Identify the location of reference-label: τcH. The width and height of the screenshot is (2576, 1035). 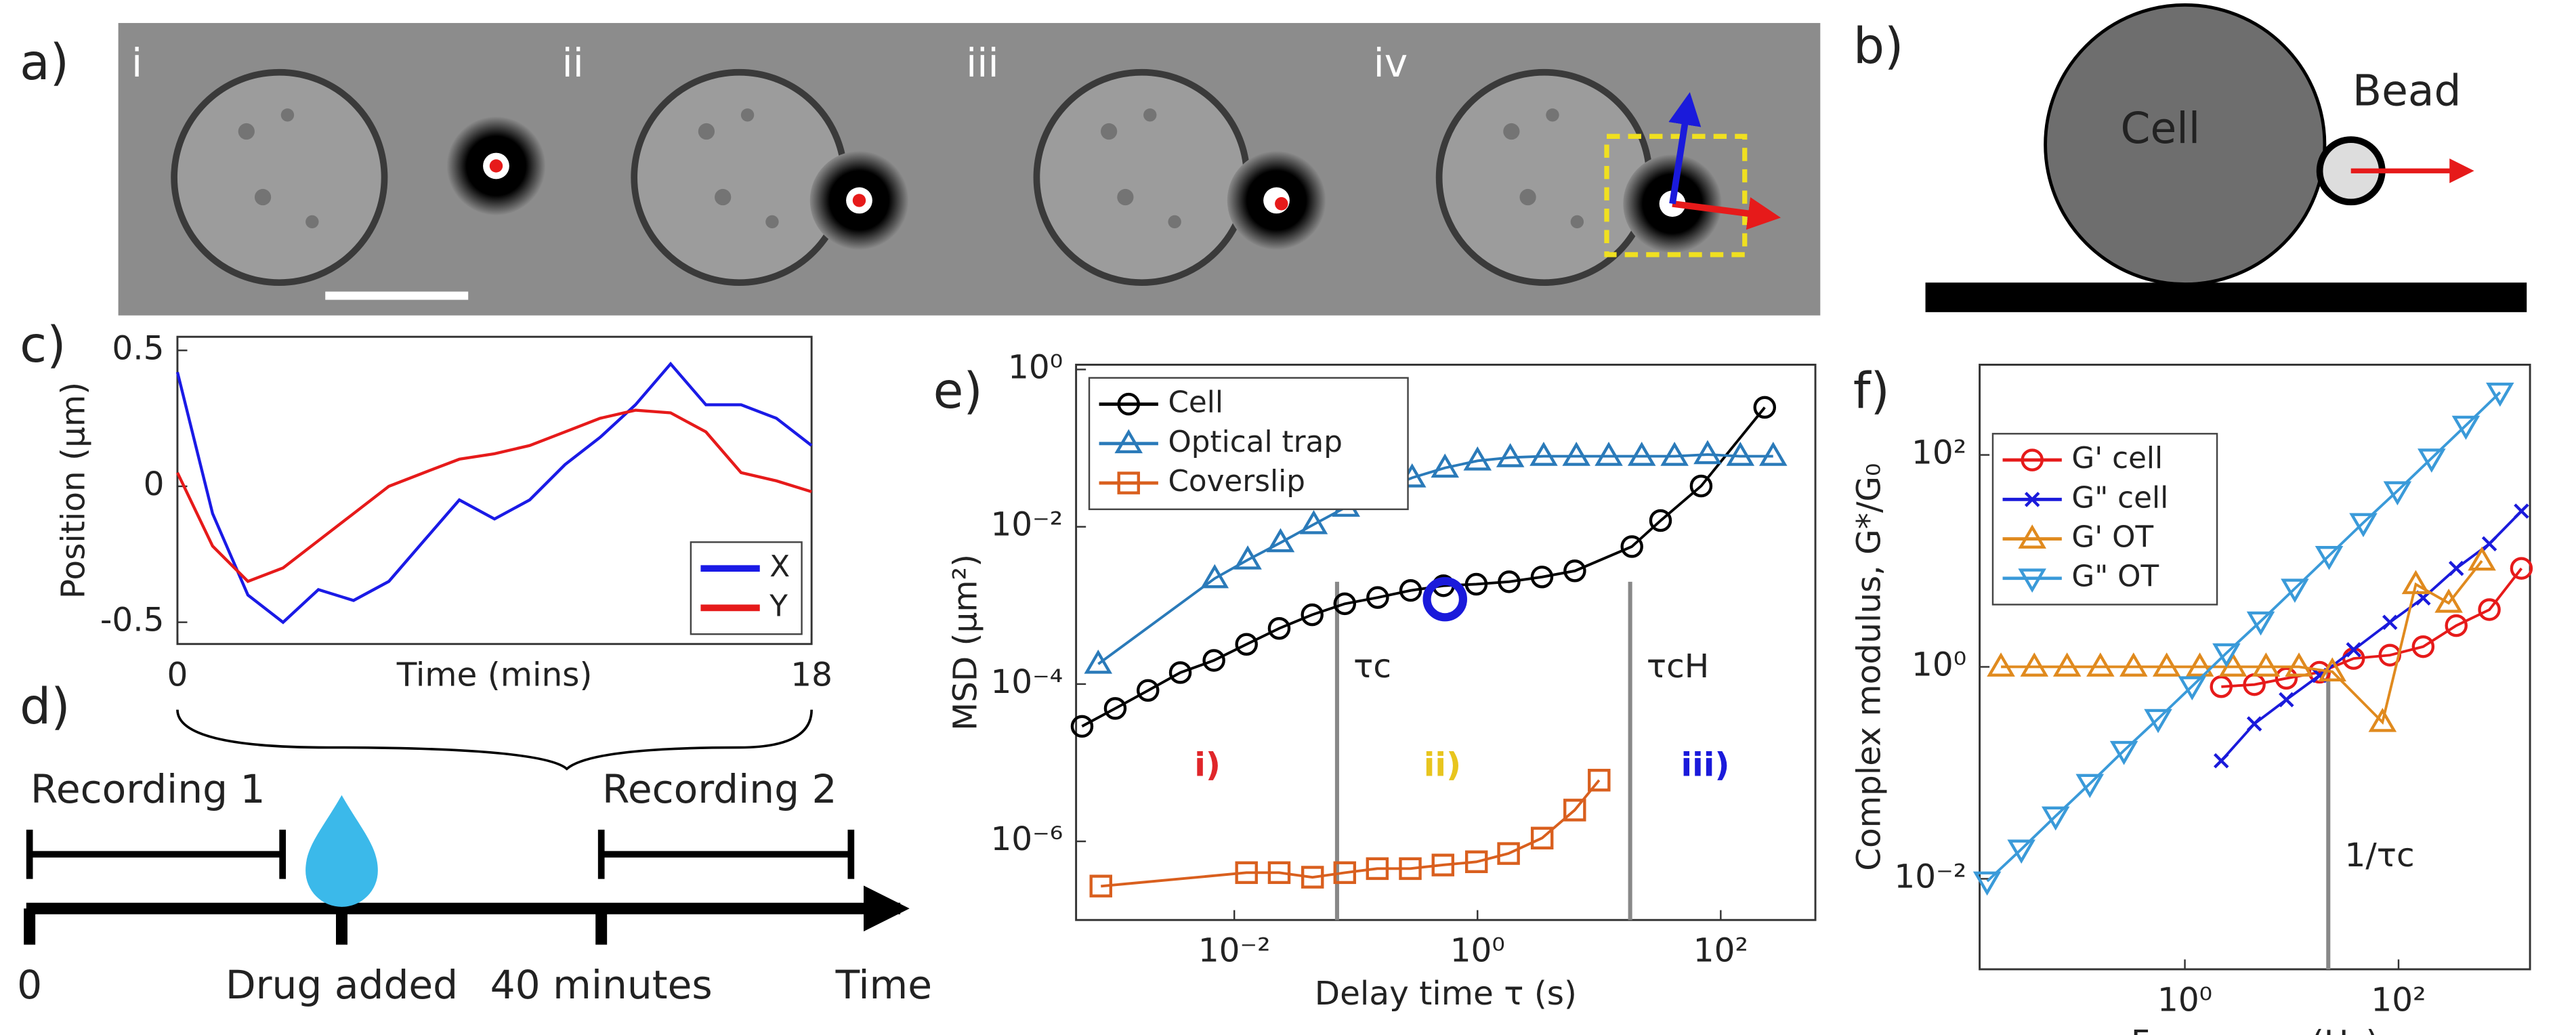
(1678, 666).